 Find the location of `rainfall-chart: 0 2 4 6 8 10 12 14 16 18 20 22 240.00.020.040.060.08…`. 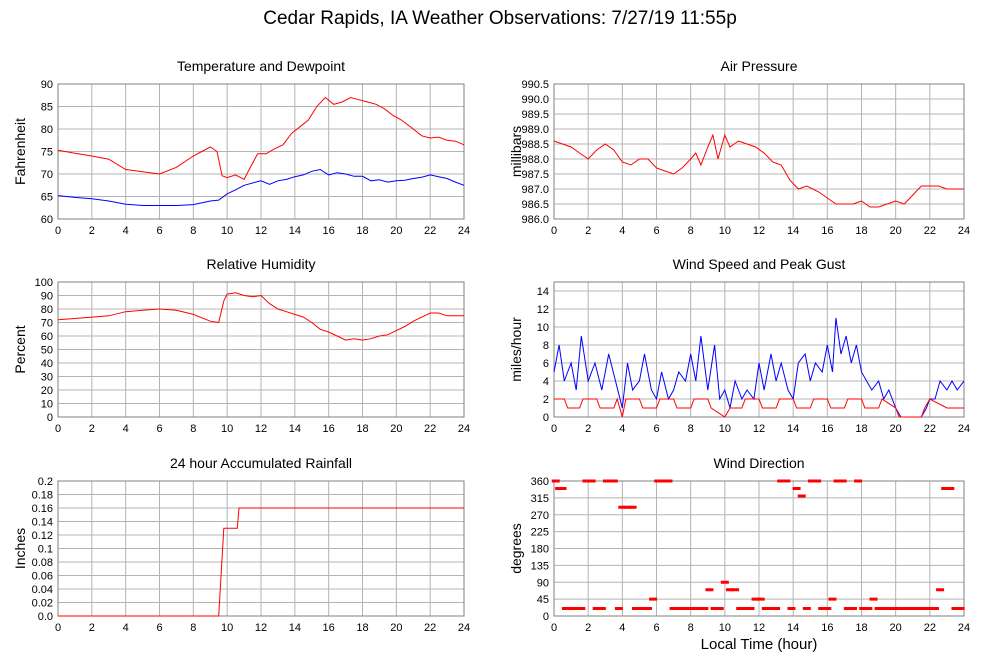

rainfall-chart: 0 2 4 6 8 10 12 14 16 18 20 22 240.00.020.040.060.08… is located at coordinates (241, 544).